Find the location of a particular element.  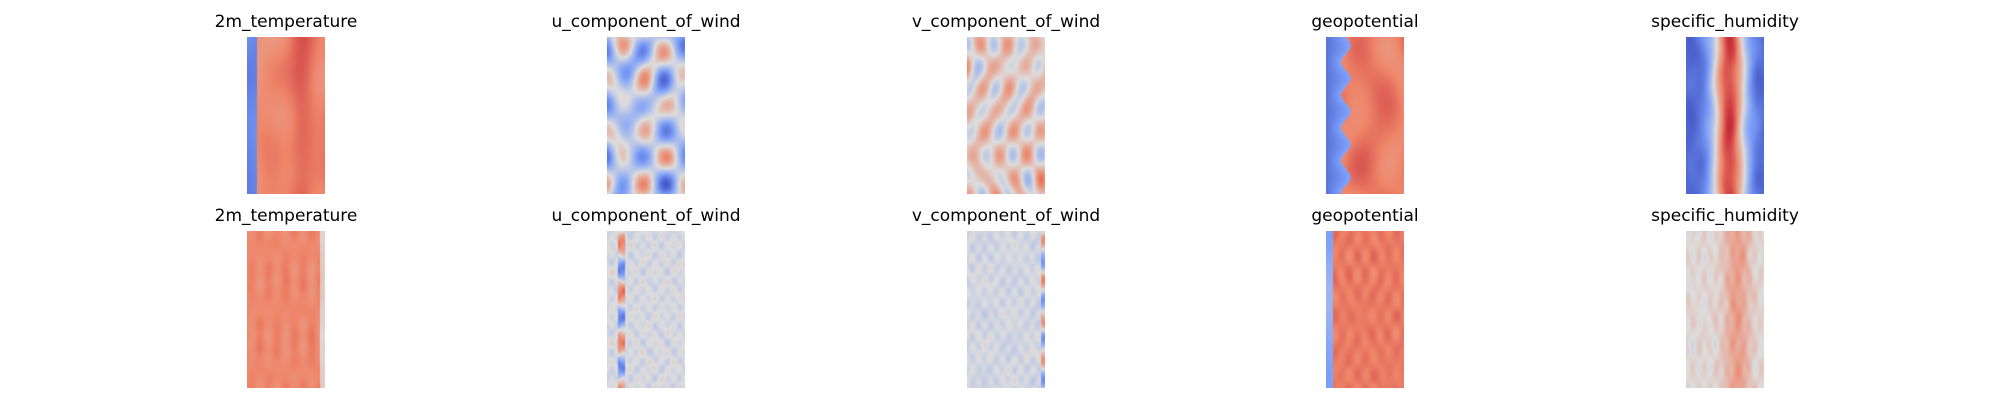

heatmap-row2-v-component-of-wind is located at coordinates (1006, 309).